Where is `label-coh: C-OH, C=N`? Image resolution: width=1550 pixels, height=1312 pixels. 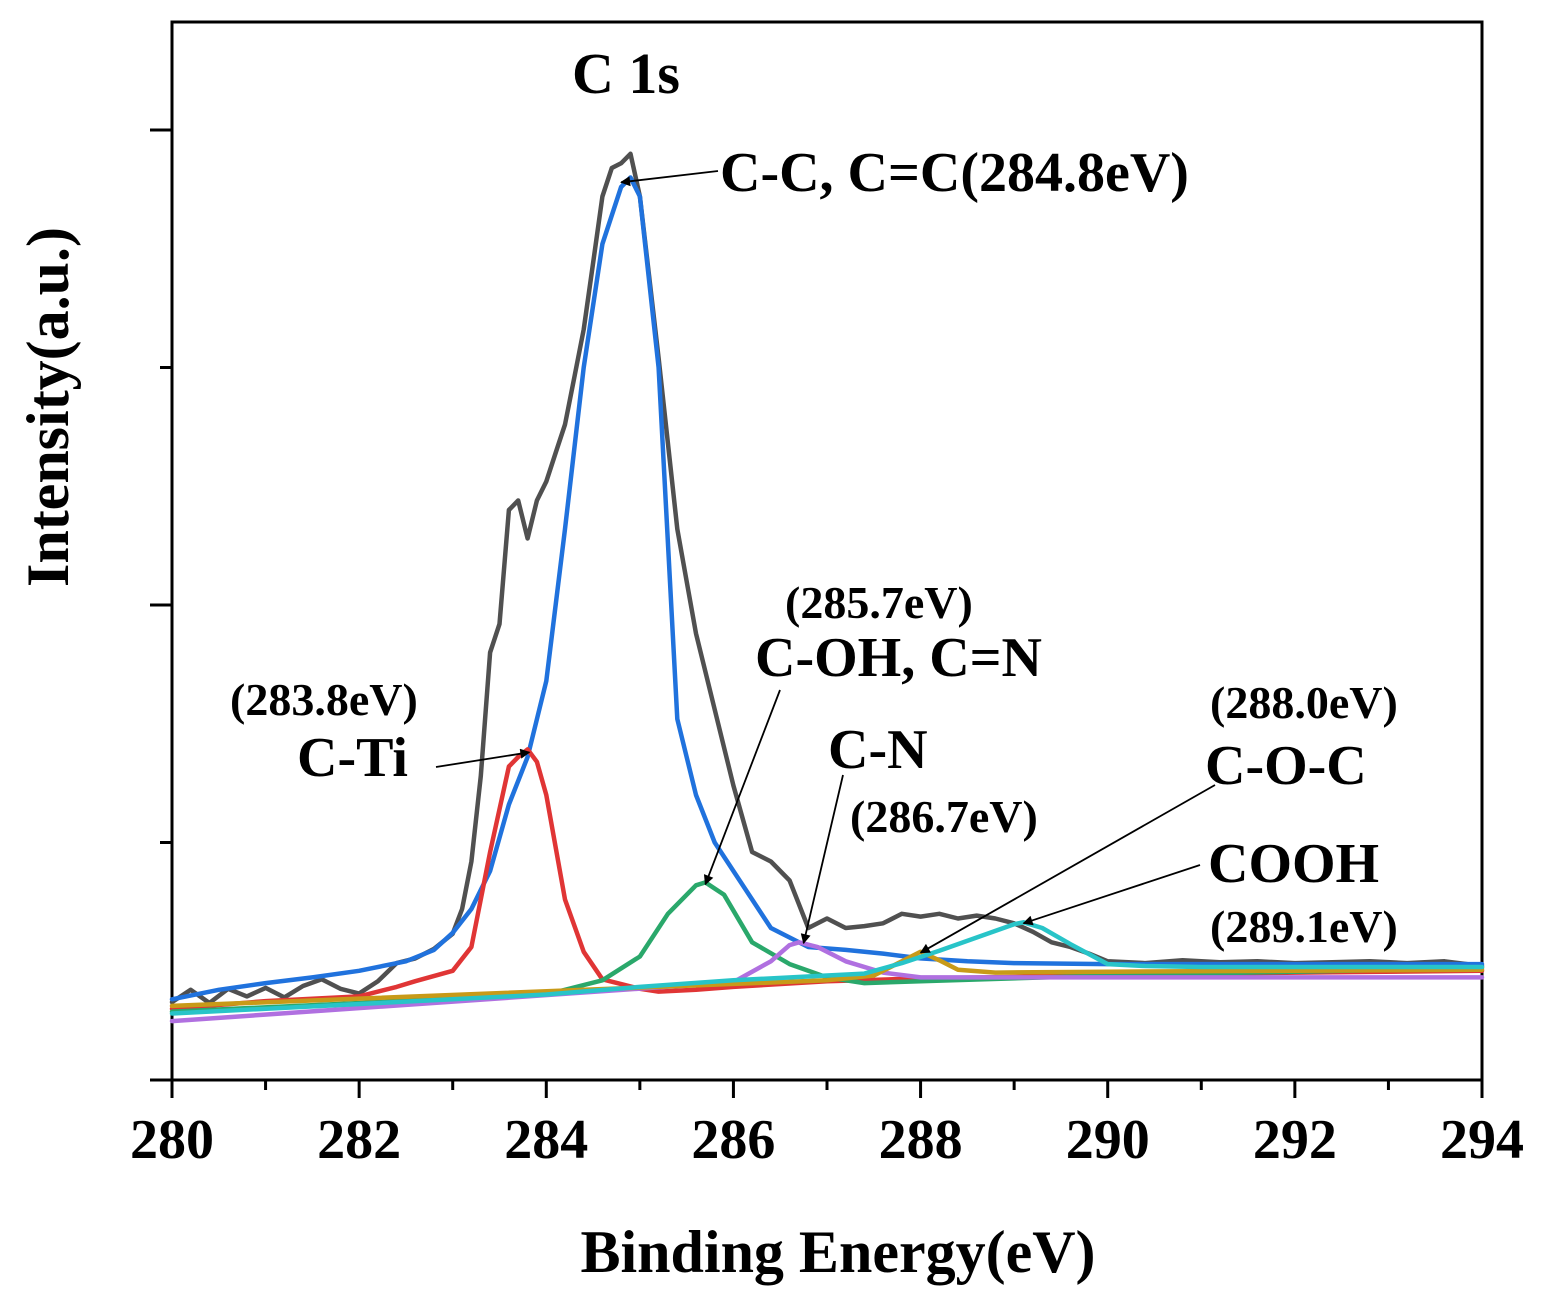
label-coh: C-OH, C=N is located at coordinates (898, 658).